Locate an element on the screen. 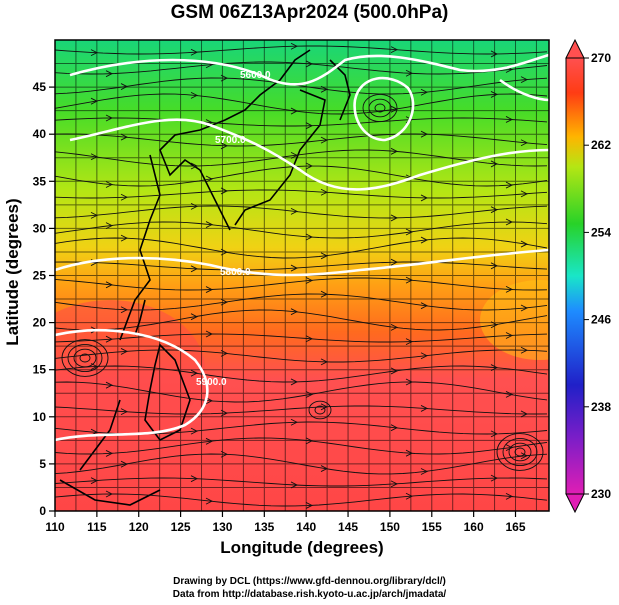  y-axis-label: Latitude (degrees) is located at coordinates (12, 272).